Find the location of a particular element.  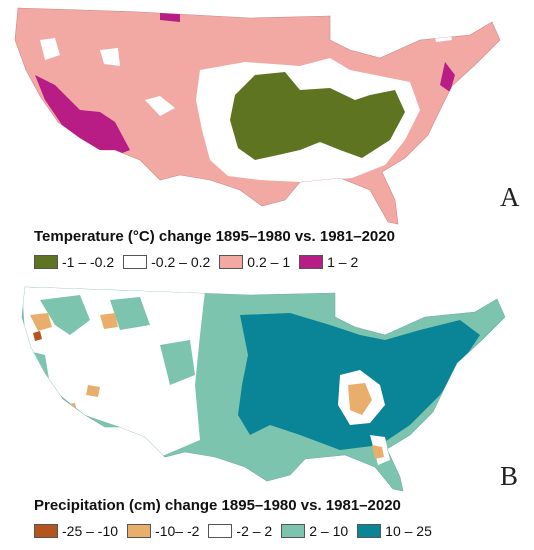

legend-label: -0.2 – 0.2 is located at coordinates (181, 262).